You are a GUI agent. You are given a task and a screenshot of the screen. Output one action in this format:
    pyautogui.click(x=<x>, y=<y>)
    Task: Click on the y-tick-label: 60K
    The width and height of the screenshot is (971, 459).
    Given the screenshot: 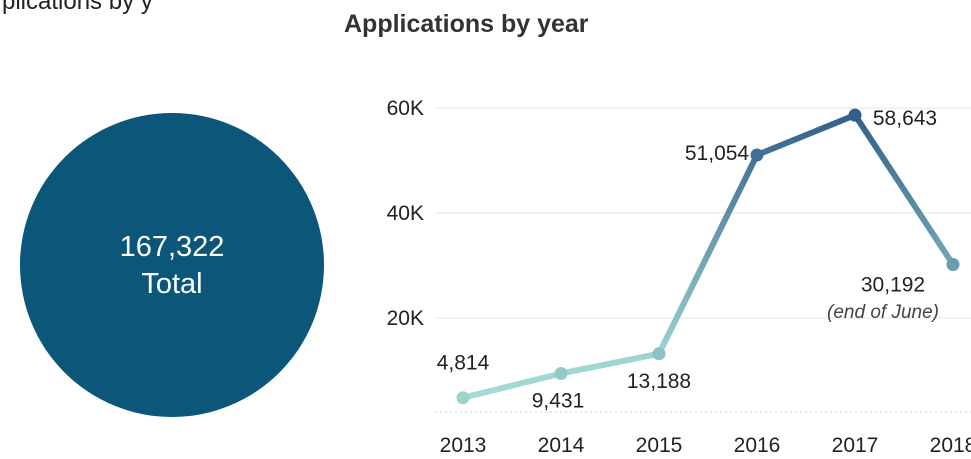 What is the action you would take?
    pyautogui.click(x=405, y=108)
    